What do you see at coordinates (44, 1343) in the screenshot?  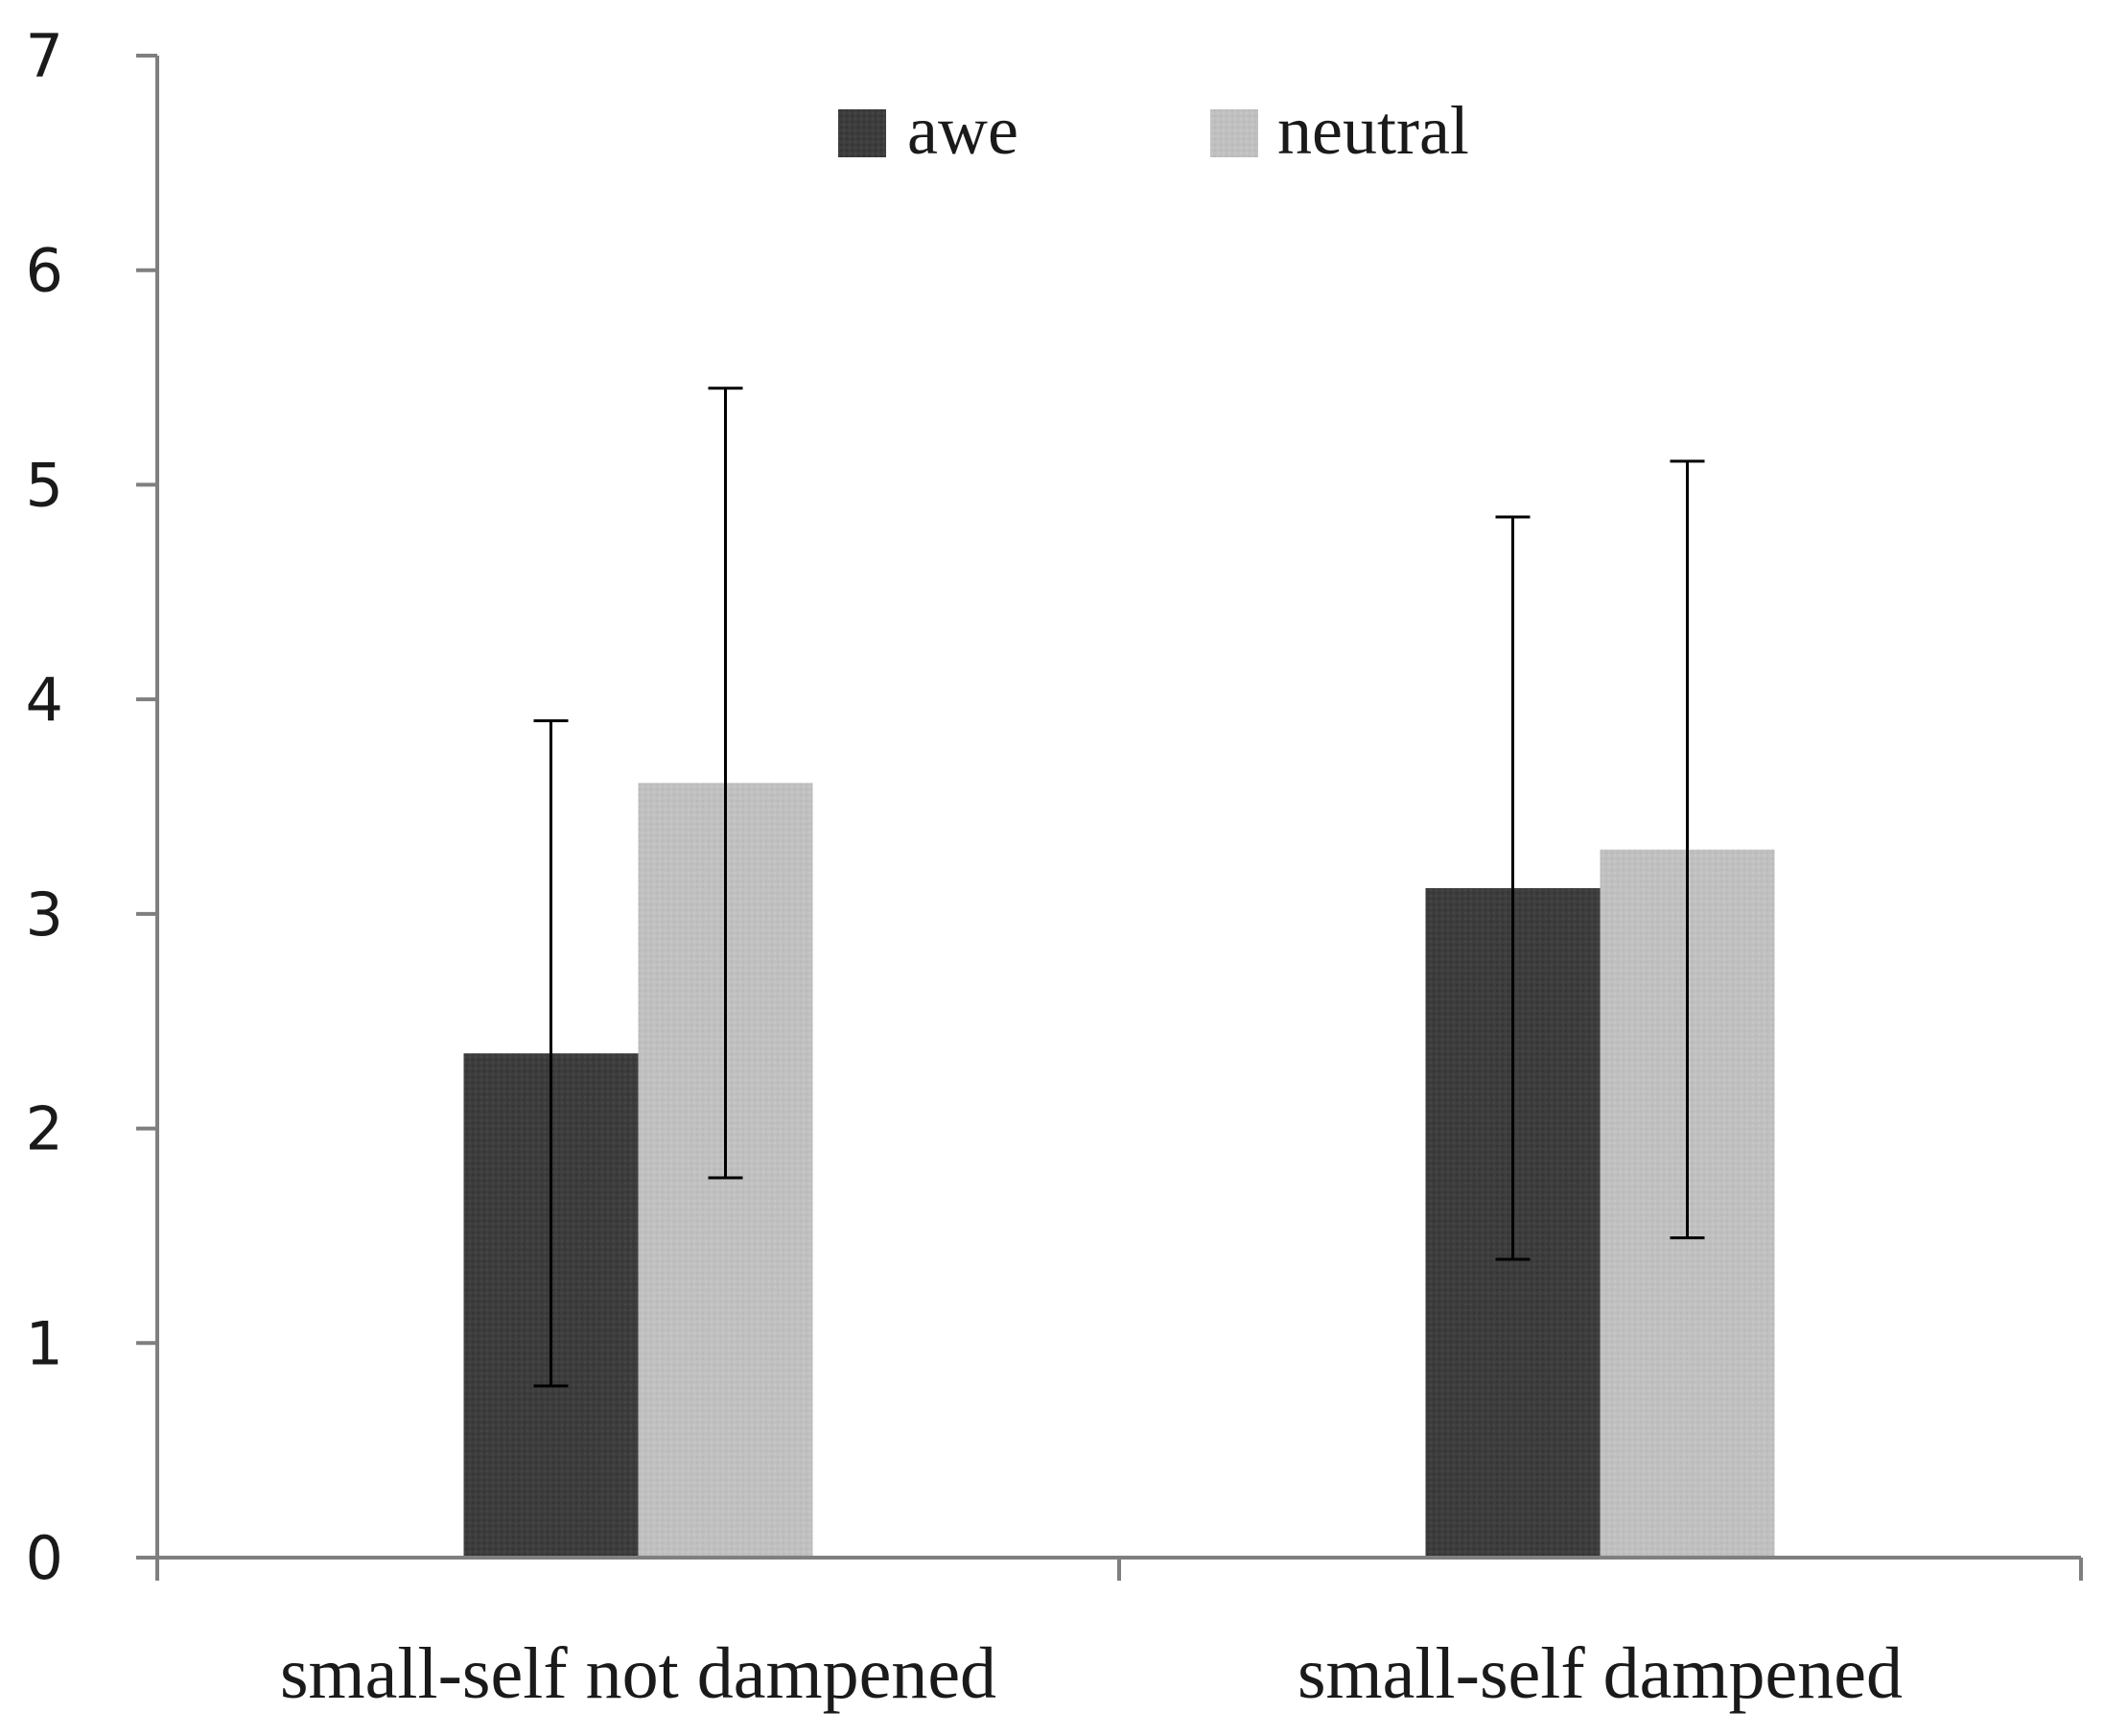 I see `y-tick-label: 1` at bounding box center [44, 1343].